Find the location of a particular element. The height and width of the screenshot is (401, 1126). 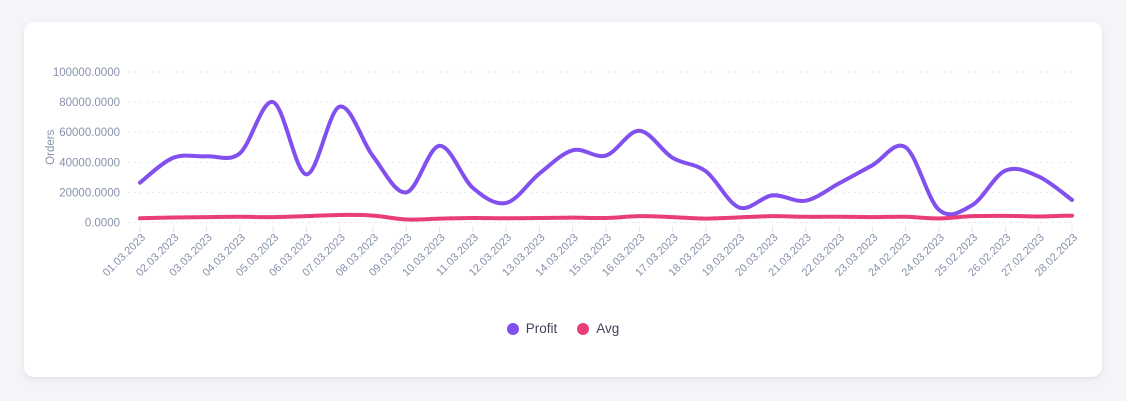

y-axis-tick-label: 20000.0000 is located at coordinates (89, 193).